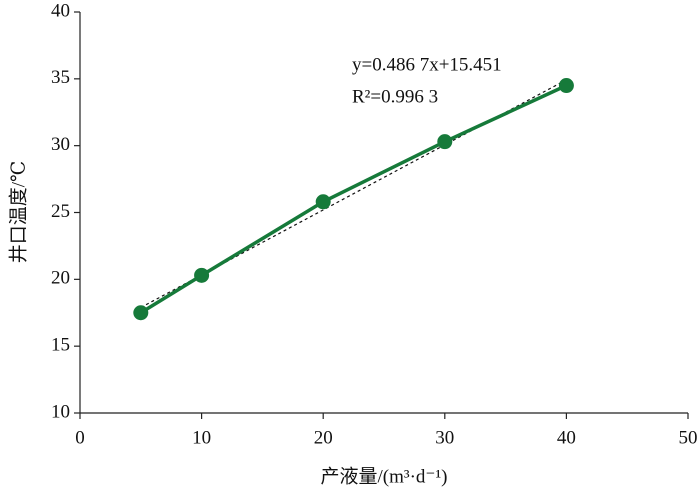 This screenshot has height=496, width=700. I want to click on x-tick-label: 30, so click(444, 437).